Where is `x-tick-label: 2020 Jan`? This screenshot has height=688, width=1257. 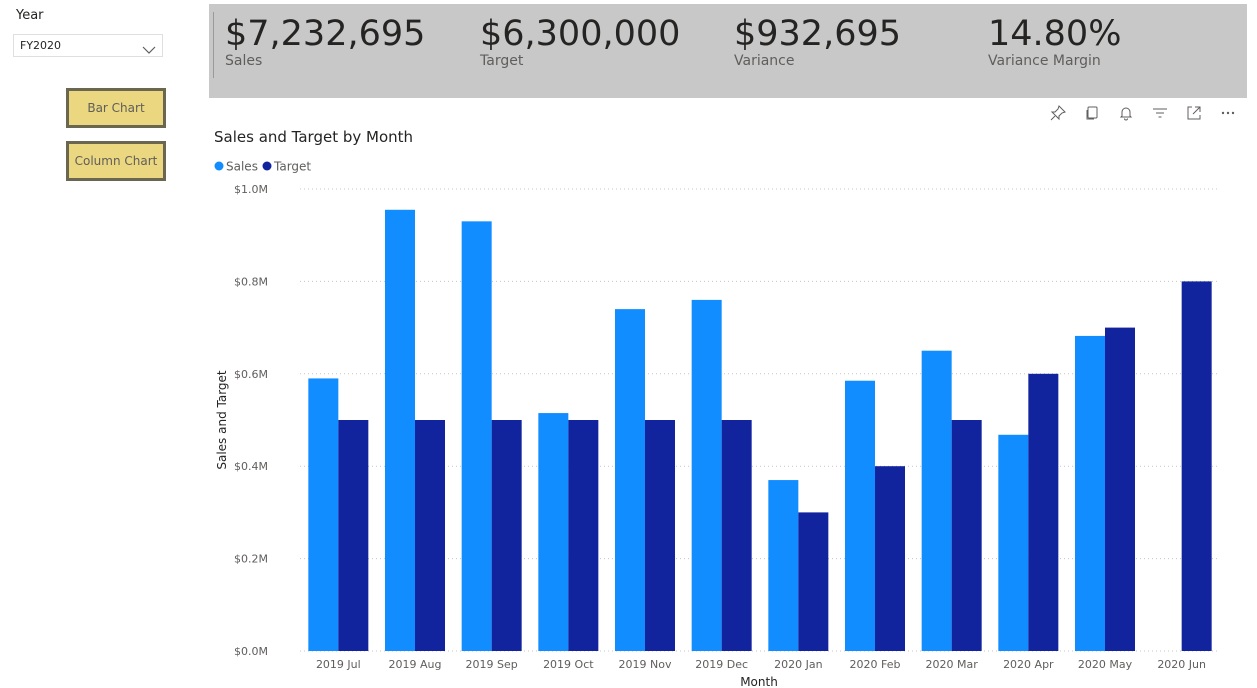
x-tick-label: 2020 Jan is located at coordinates (798, 664).